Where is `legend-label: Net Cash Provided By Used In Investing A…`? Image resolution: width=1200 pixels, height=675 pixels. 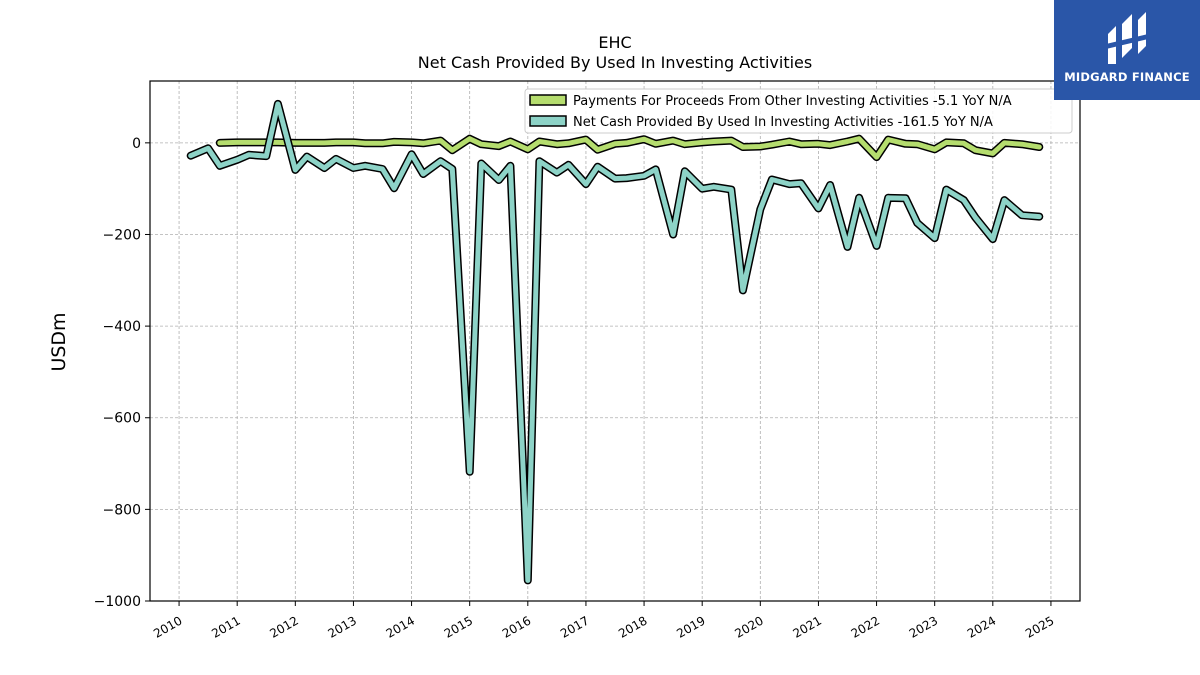
legend-label: Net Cash Provided By Used In Investing A… is located at coordinates (783, 122).